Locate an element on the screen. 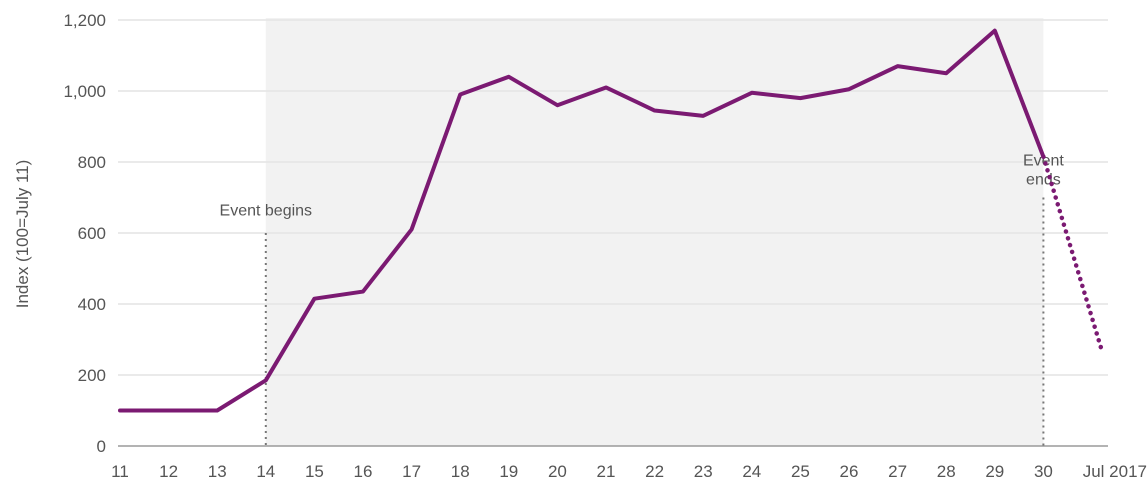  x-tick-label: 27 is located at coordinates (897, 471).